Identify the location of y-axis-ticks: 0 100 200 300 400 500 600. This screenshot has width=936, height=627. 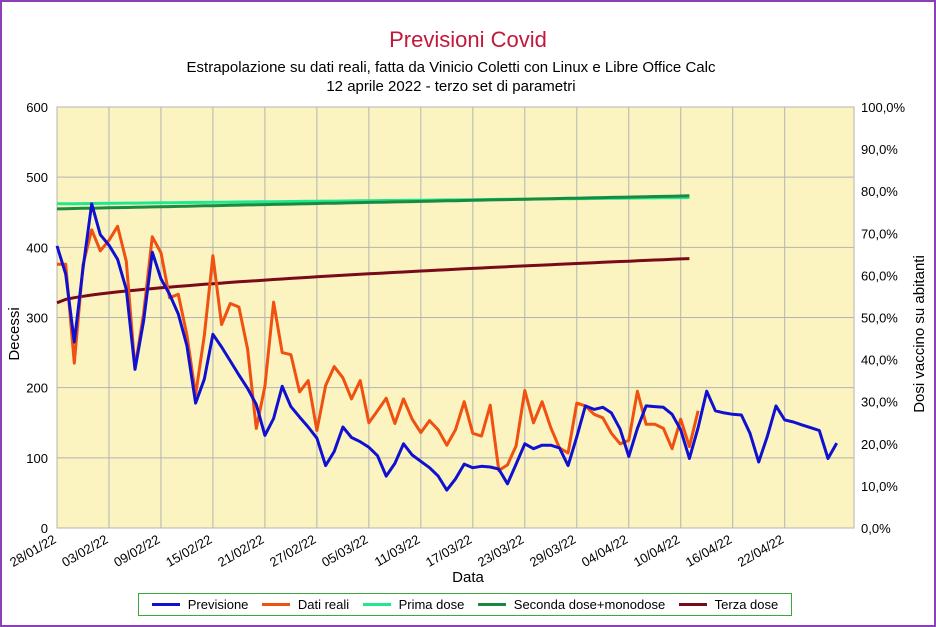
(37, 318).